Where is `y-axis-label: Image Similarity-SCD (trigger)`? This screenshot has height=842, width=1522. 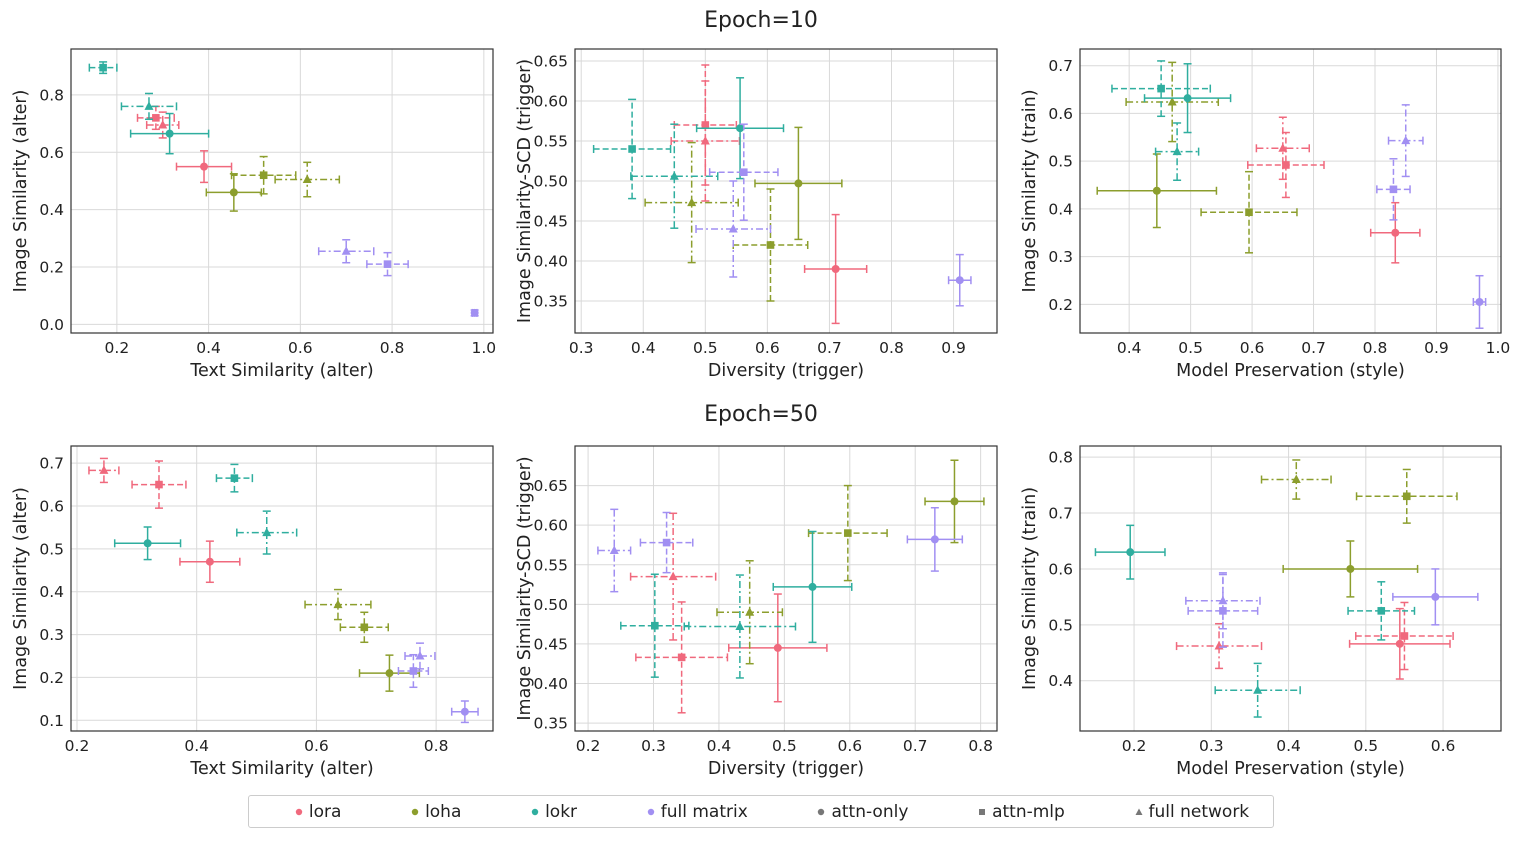 y-axis-label: Image Similarity-SCD (trigger) is located at coordinates (525, 191).